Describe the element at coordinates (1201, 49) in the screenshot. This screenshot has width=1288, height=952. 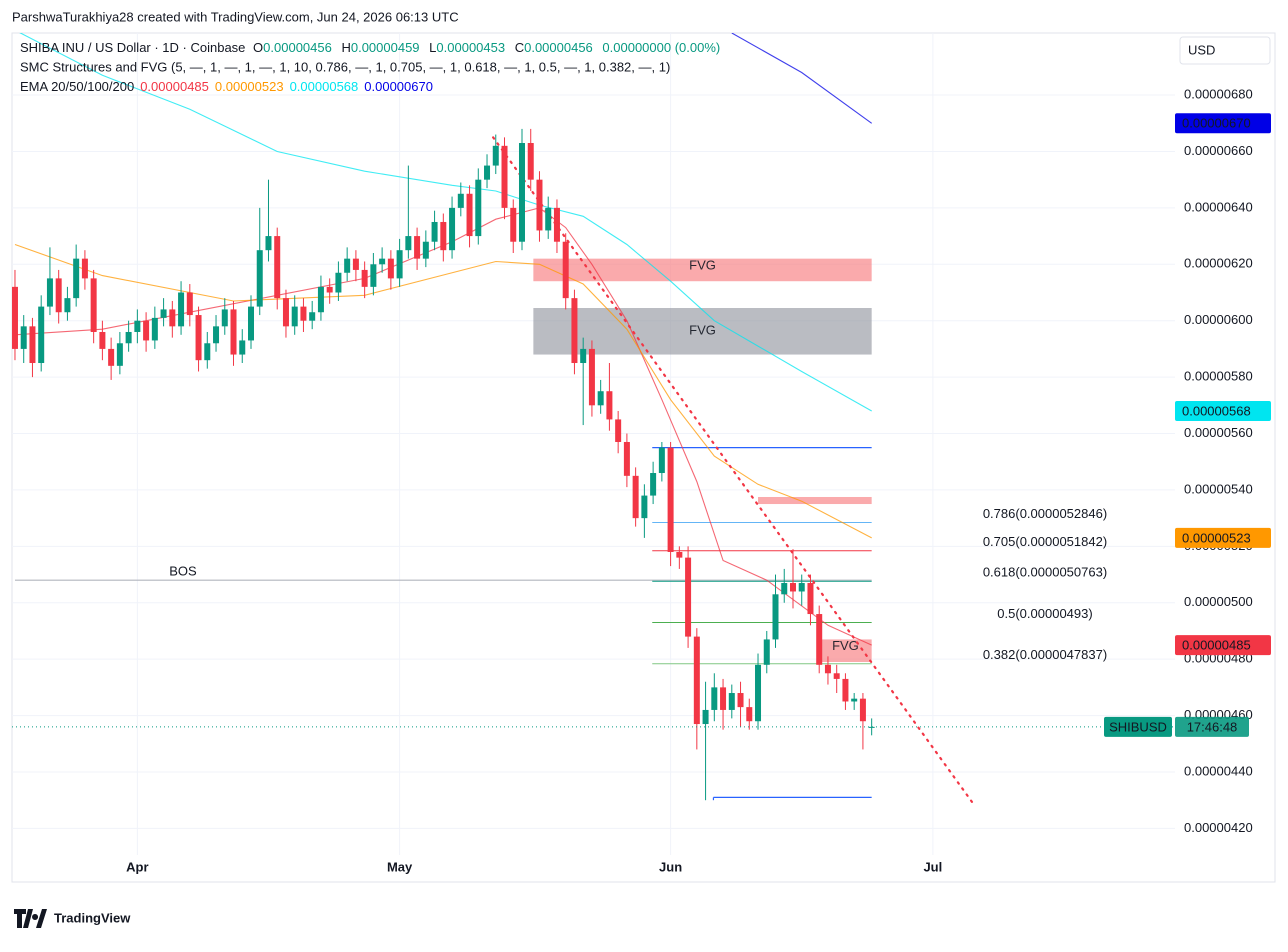
I see `currency: USD` at that location.